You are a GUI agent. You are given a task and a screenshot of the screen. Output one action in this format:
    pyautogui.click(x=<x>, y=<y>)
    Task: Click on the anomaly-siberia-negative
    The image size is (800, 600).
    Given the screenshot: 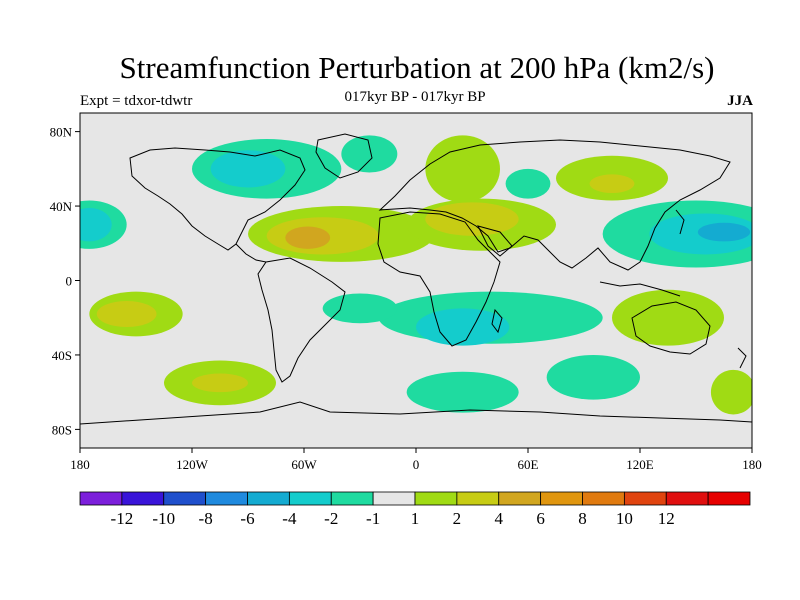 What is the action you would take?
    pyautogui.click(x=528, y=183)
    